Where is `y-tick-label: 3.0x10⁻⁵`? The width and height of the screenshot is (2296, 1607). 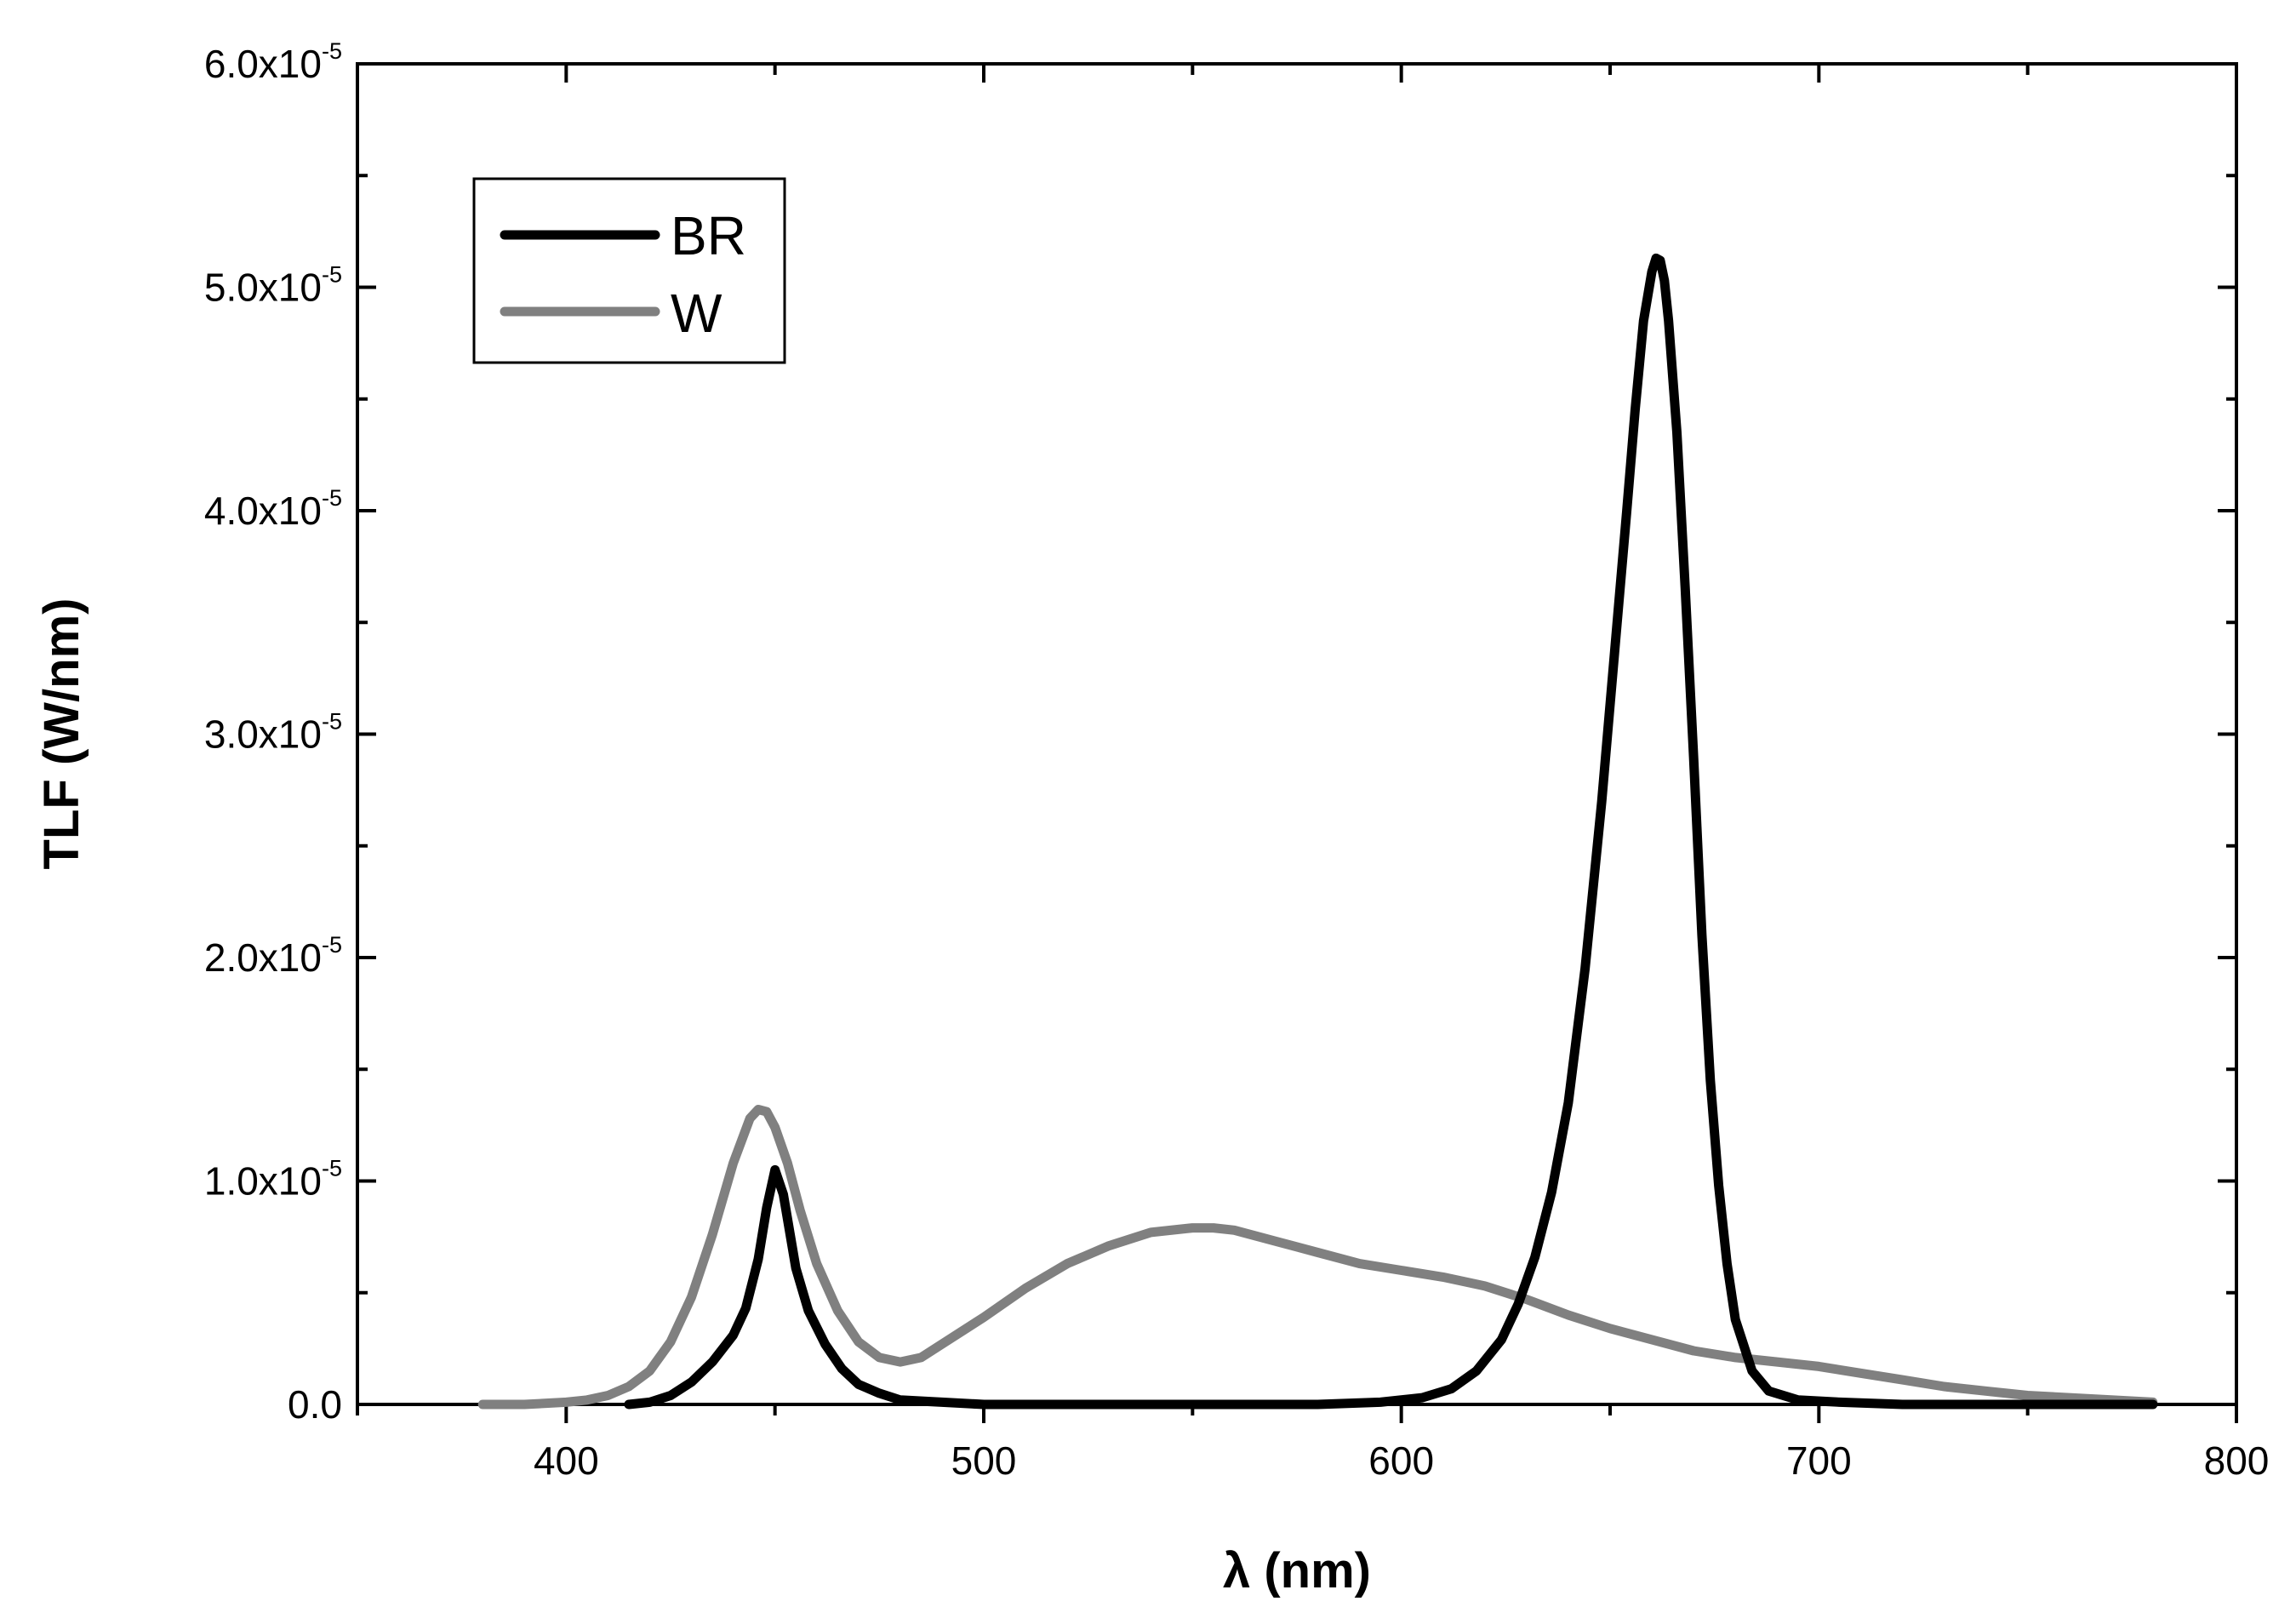 y-tick-label: 3.0x10⁻⁵ is located at coordinates (273, 733).